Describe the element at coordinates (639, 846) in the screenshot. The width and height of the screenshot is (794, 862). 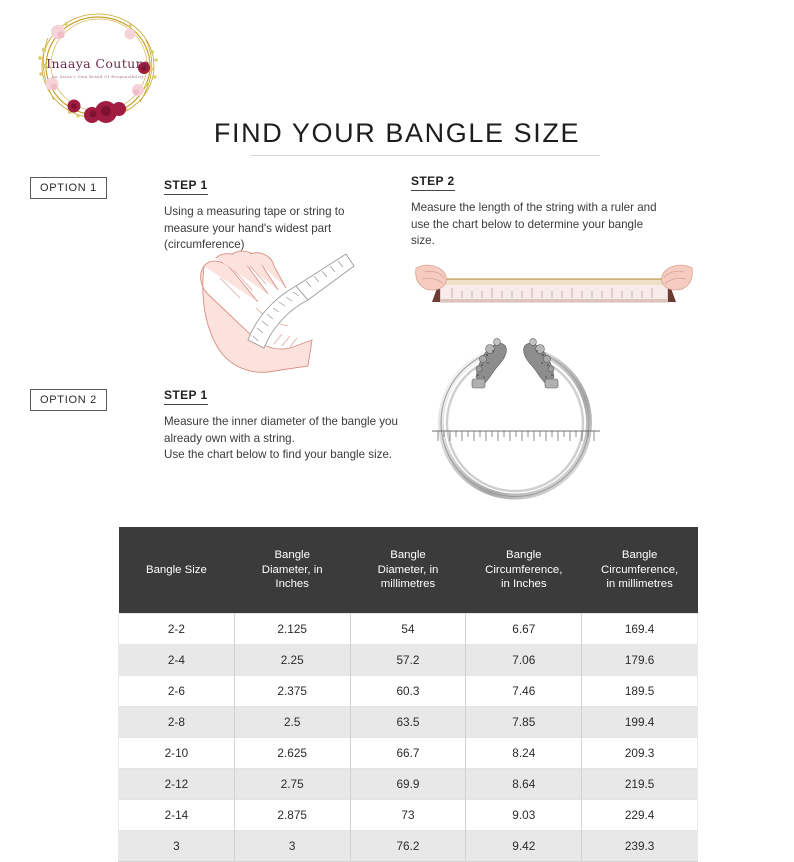
I see `table-cell: 239.3` at that location.